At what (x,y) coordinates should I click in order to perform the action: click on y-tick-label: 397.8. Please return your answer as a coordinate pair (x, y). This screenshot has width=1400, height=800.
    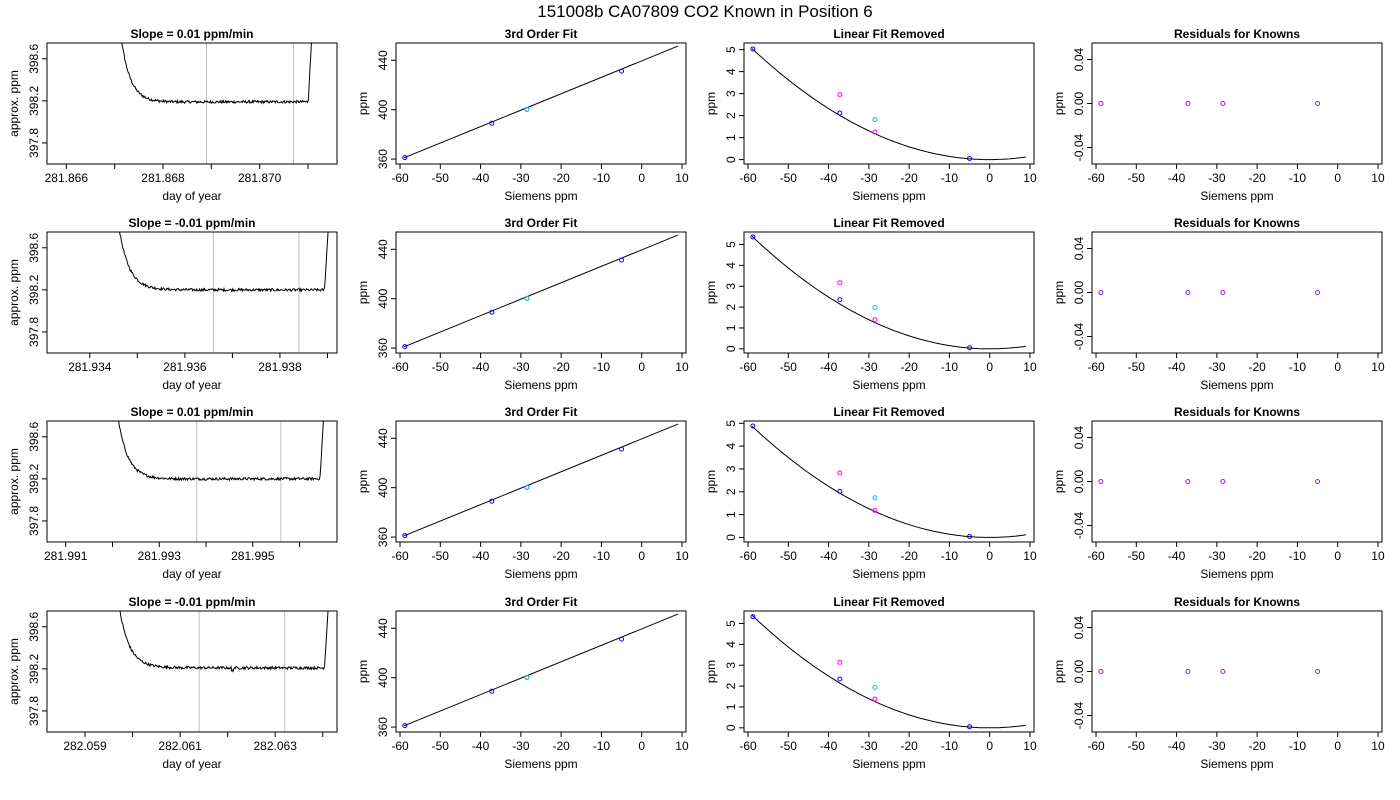
    Looking at the image, I should click on (34, 711).